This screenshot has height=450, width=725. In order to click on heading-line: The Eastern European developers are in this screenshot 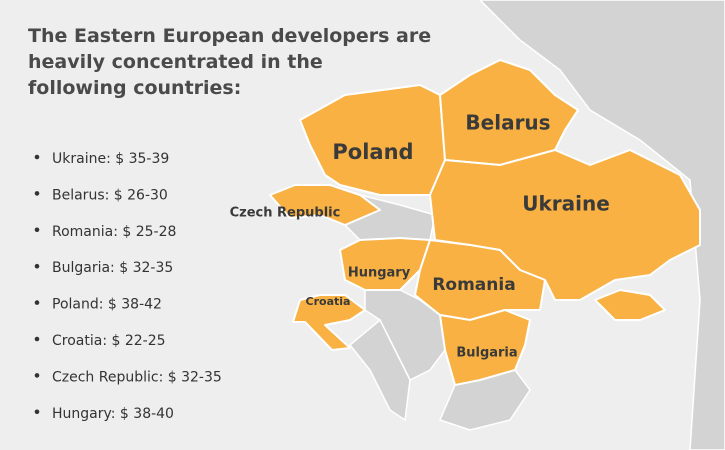, I will do `click(229, 36)`.